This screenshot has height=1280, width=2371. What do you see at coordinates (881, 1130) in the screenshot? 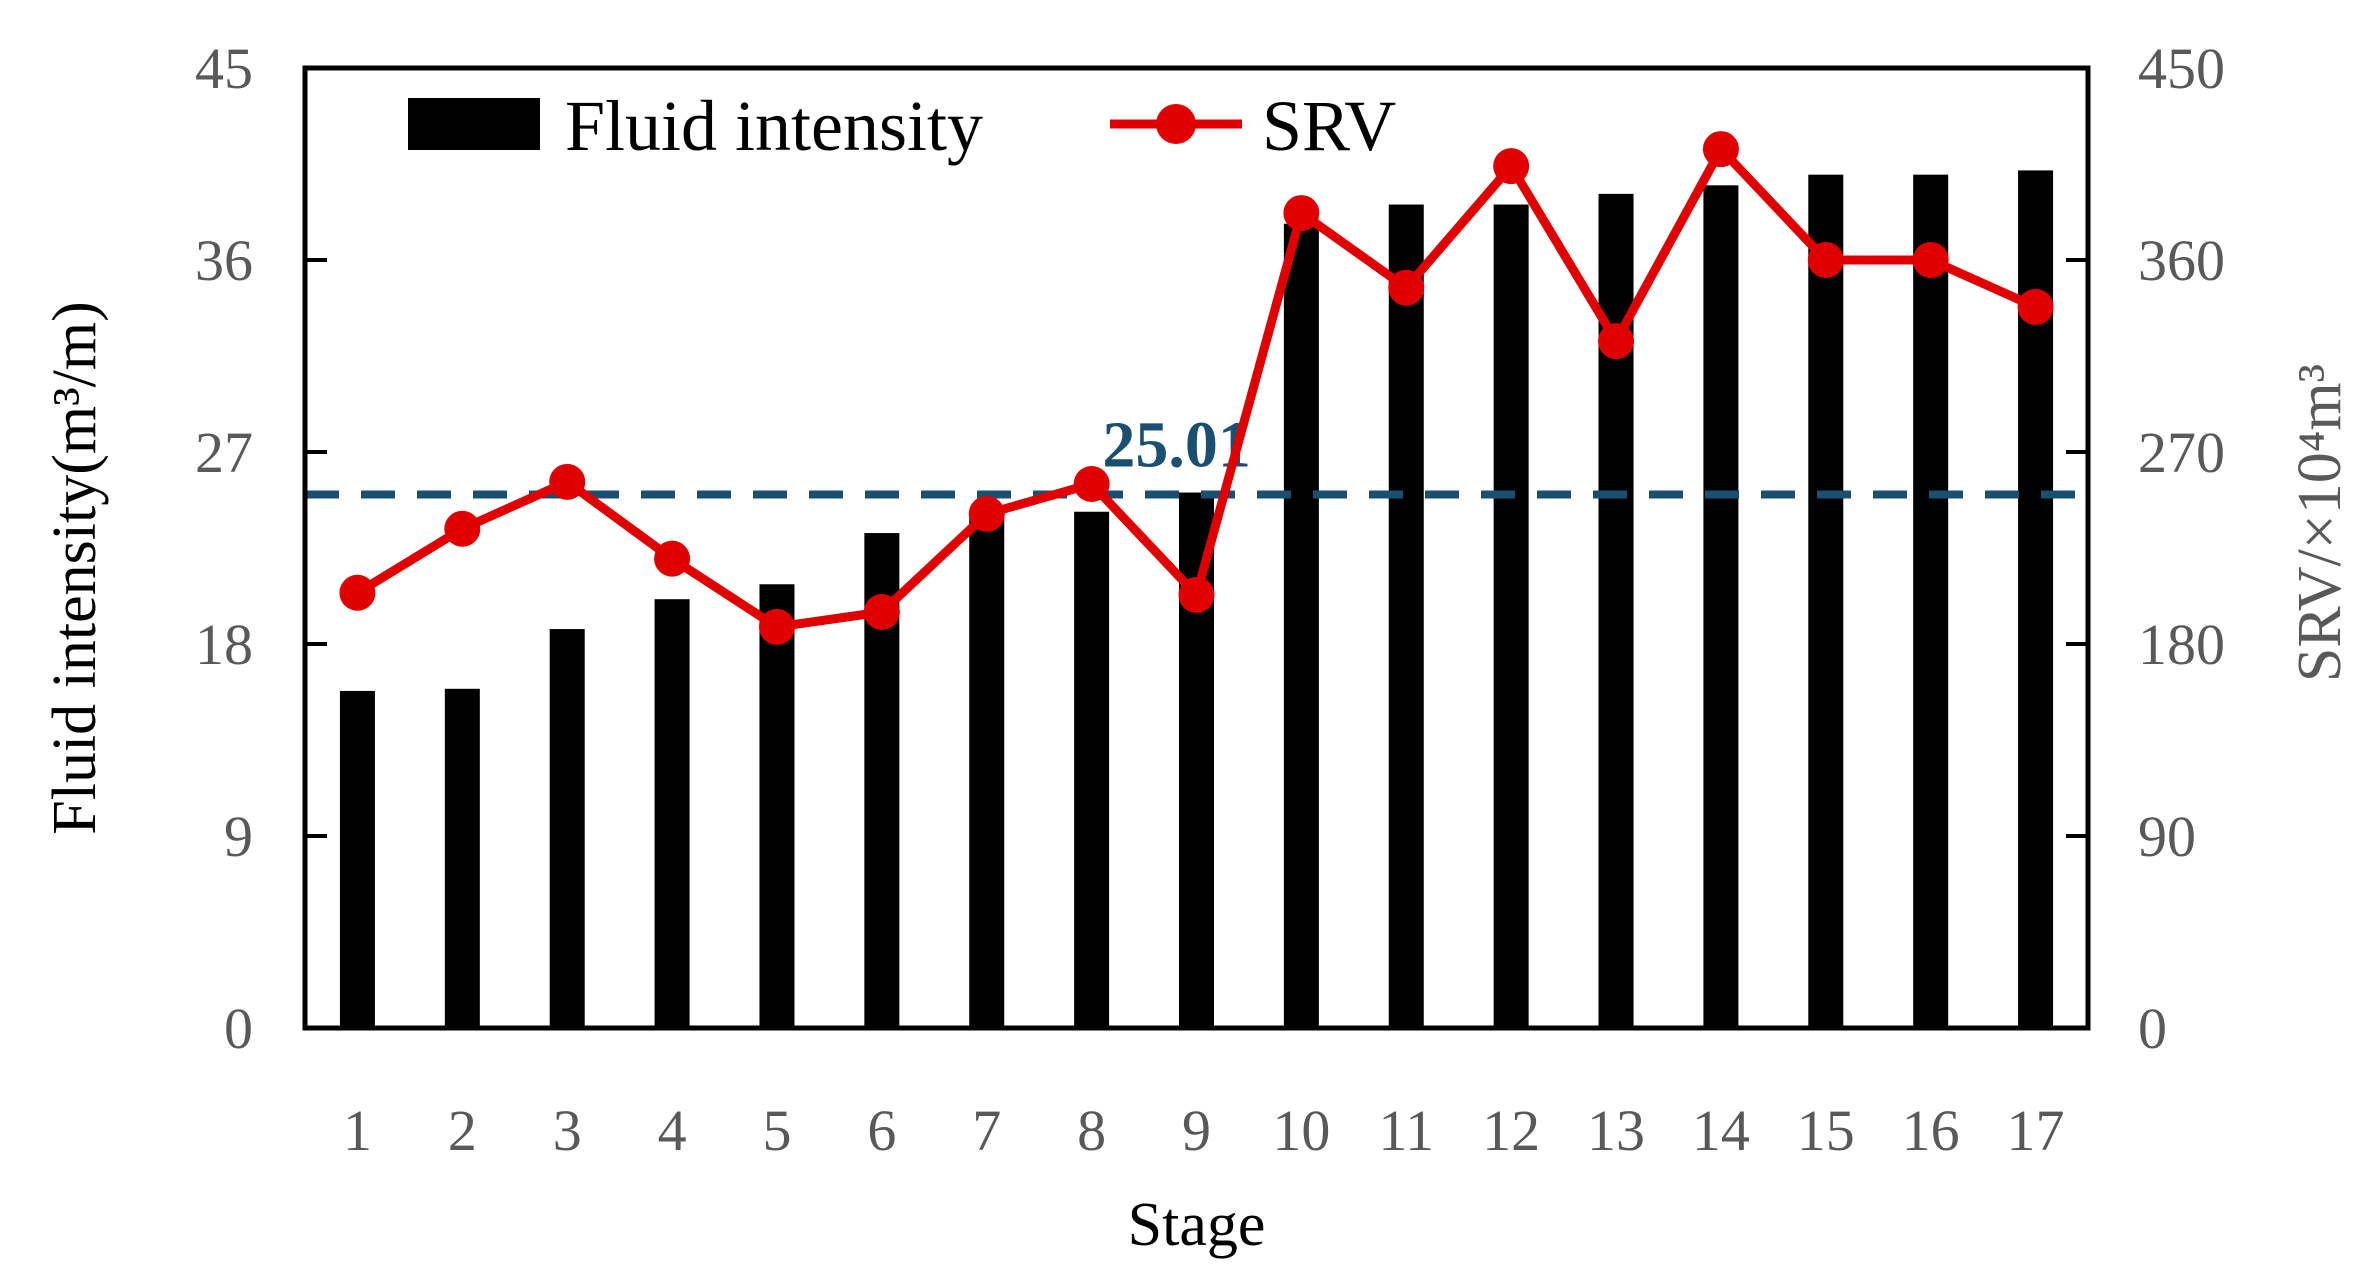
I see `x-tick-label-6: 6` at bounding box center [881, 1130].